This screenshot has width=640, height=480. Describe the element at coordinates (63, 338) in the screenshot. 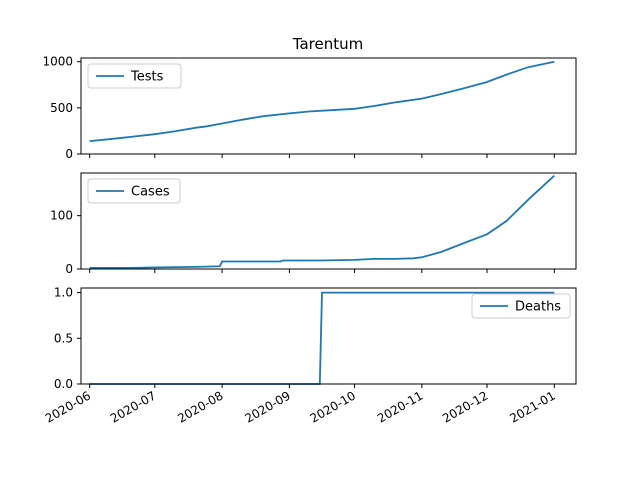

I see `y-tick-label: 0.5` at that location.